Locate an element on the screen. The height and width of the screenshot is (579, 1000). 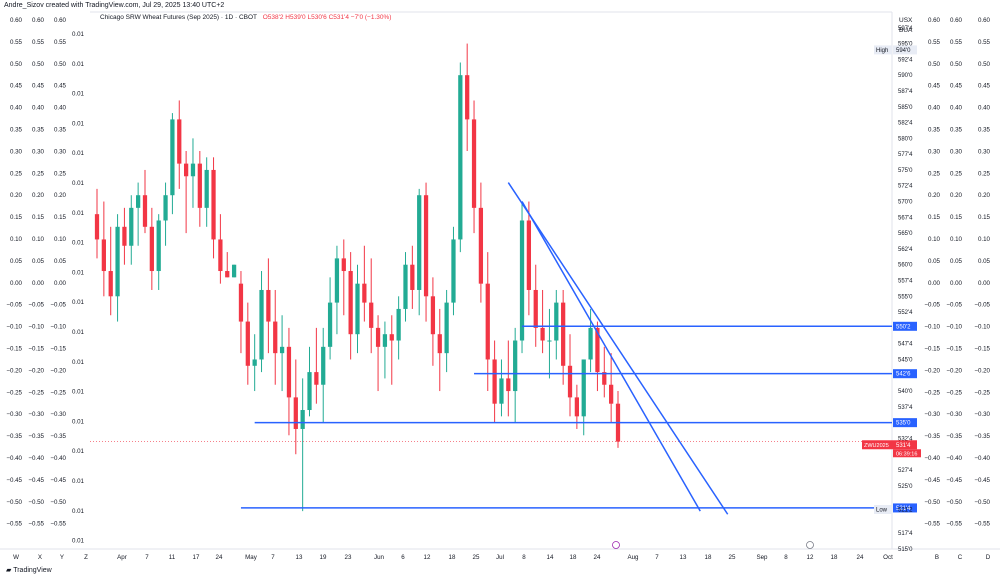
symbol-tag: ZWU2025 is located at coordinates (876, 446).